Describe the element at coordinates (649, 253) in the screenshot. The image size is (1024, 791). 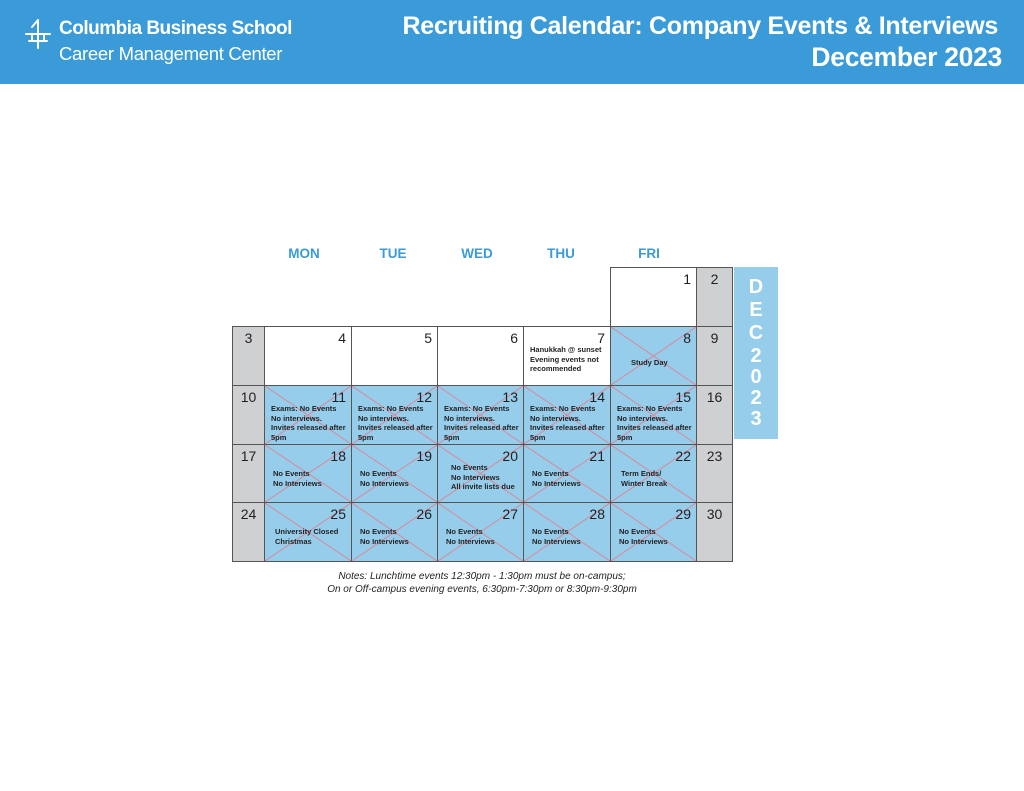
I see `weekday-fri: FRI` at that location.